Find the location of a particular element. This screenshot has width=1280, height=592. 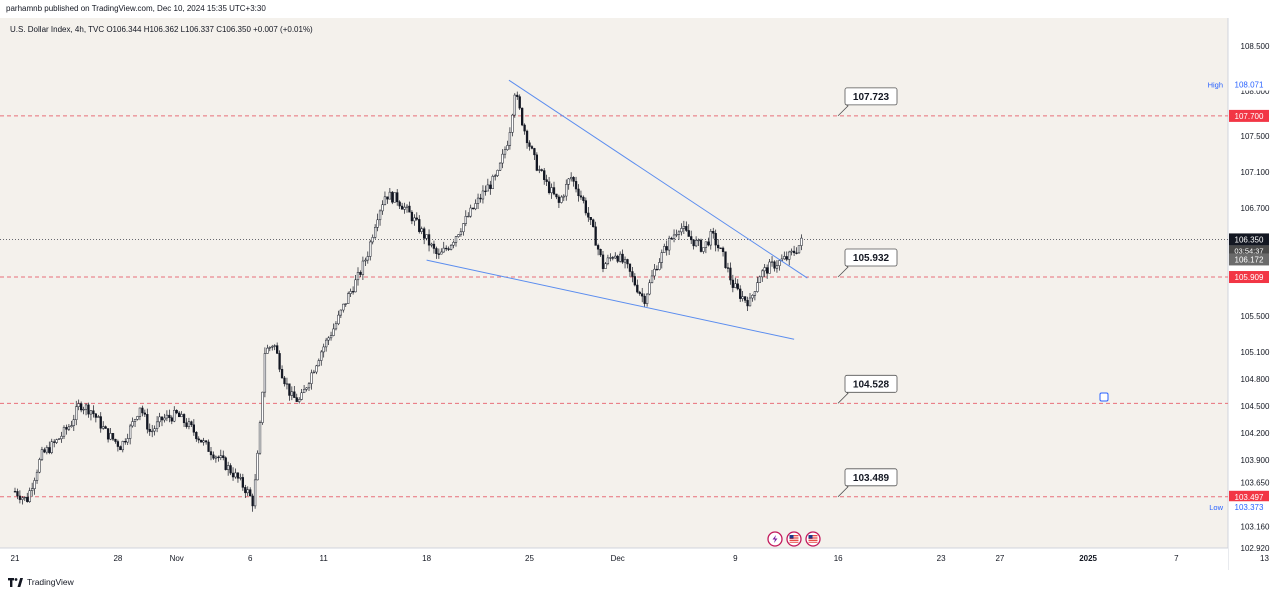

level-price-tag: 103.497 is located at coordinates (1249, 496).